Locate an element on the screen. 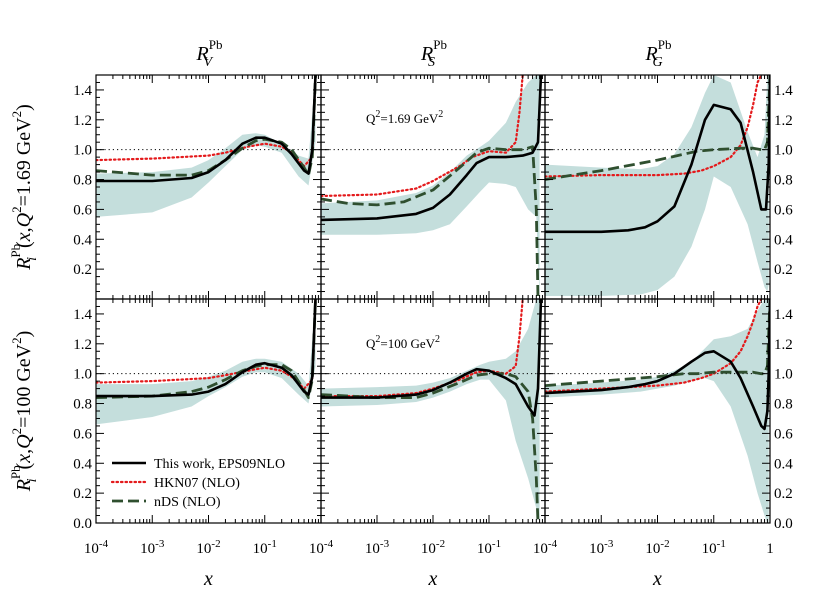 The height and width of the screenshot is (605, 830). column-title: RPb S is located at coordinates (433, 53).